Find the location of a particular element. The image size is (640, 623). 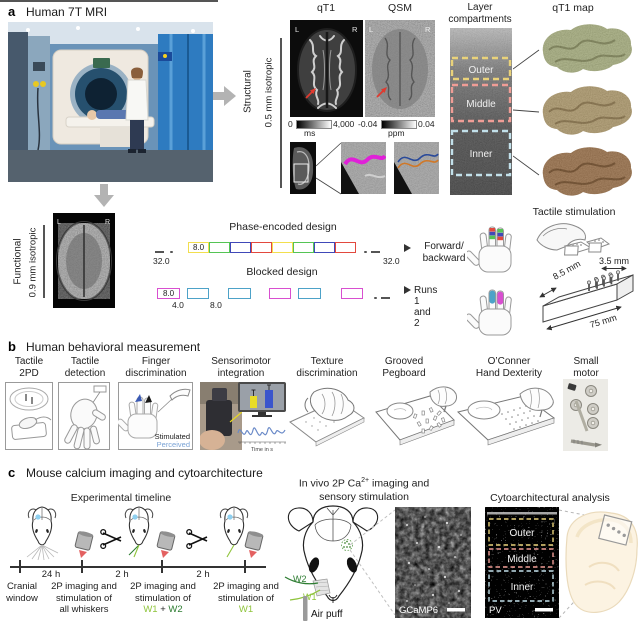

recording-site-box is located at coordinates (615, 530).